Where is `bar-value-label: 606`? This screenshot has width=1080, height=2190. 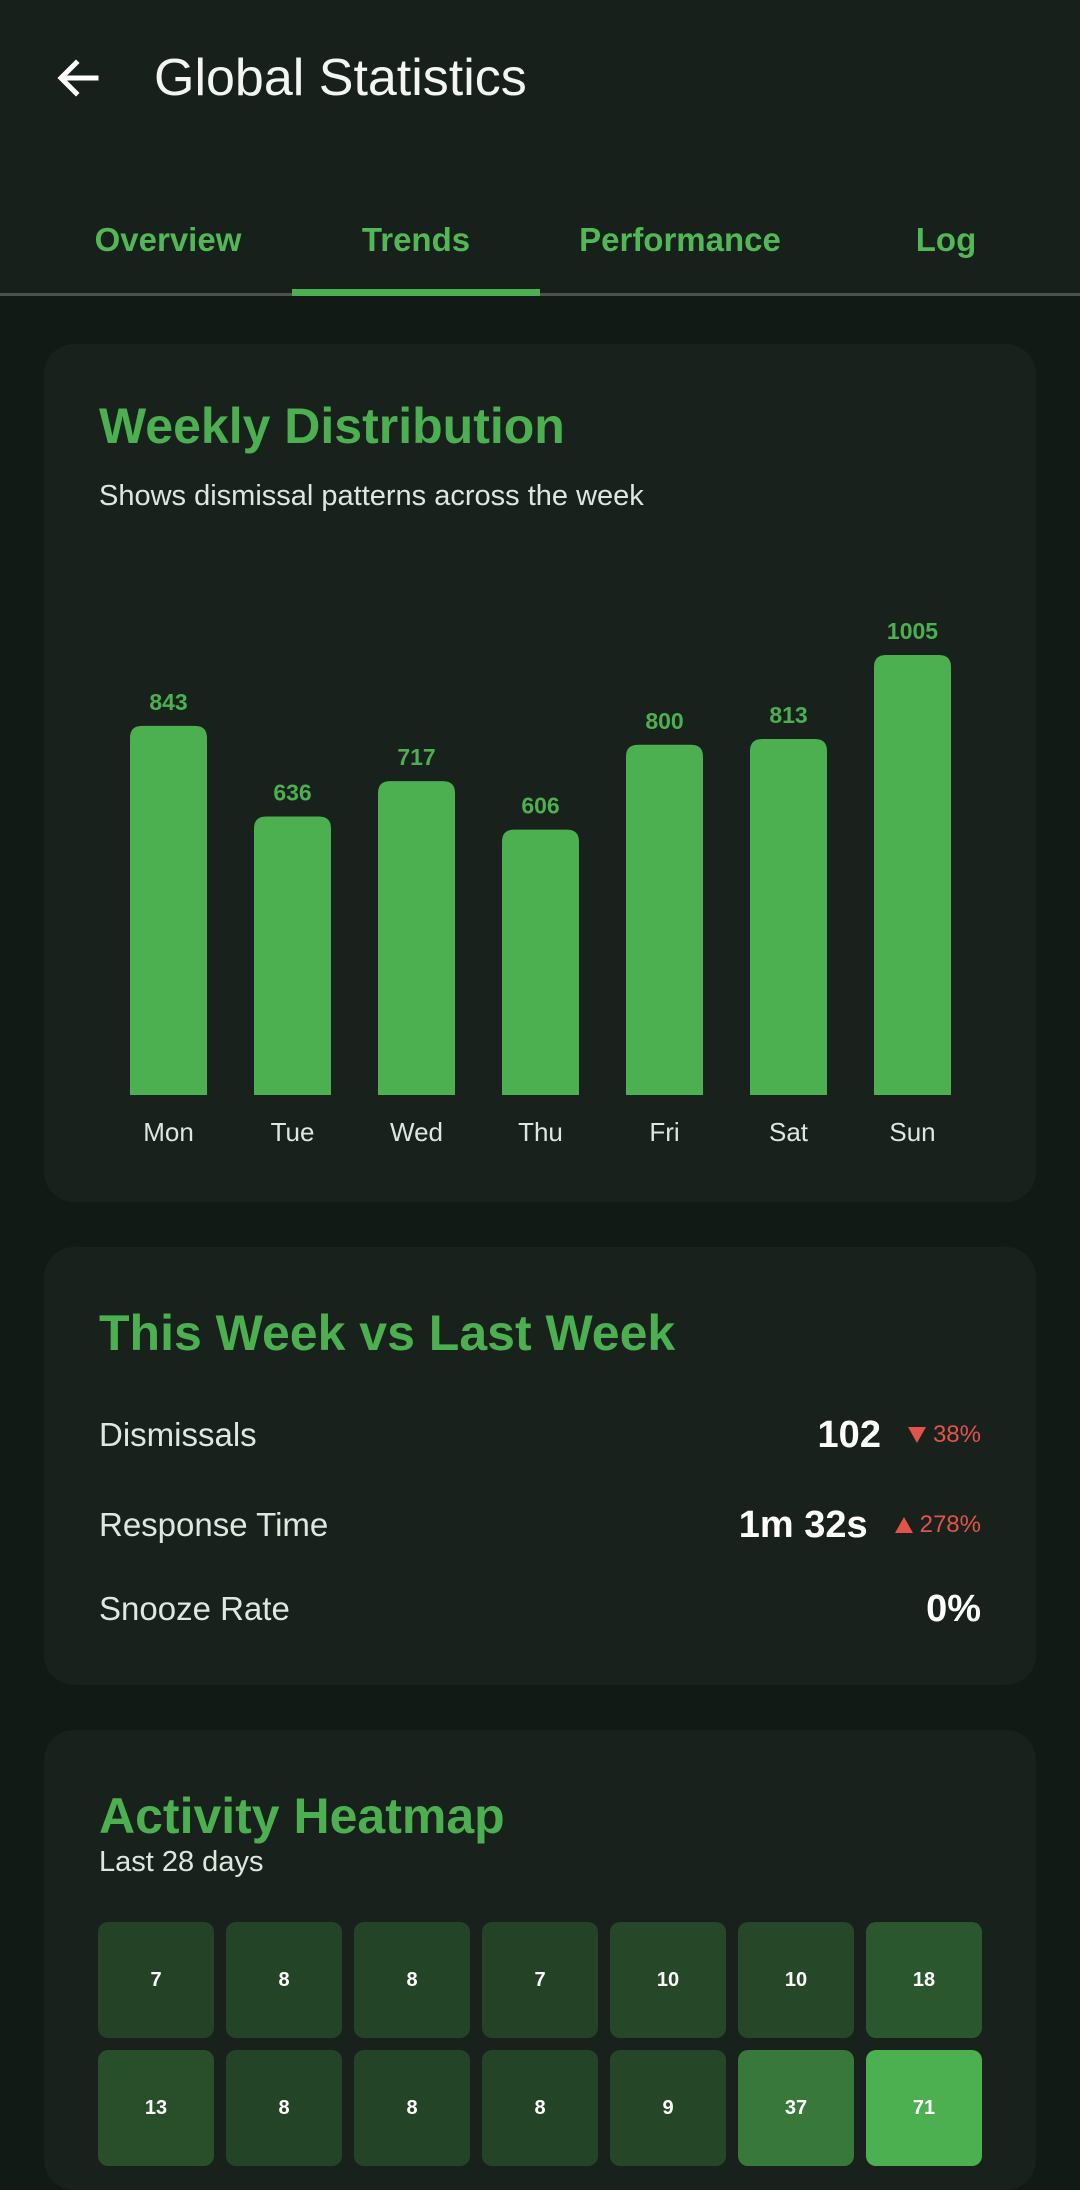
bar-value-label: 606 is located at coordinates (540, 806).